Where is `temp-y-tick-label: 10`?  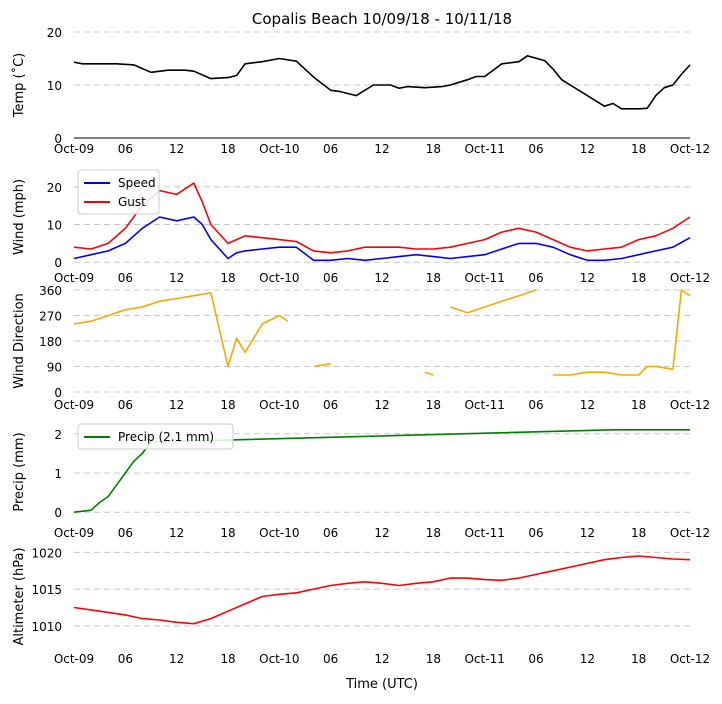 temp-y-tick-label: 10 is located at coordinates (54, 86).